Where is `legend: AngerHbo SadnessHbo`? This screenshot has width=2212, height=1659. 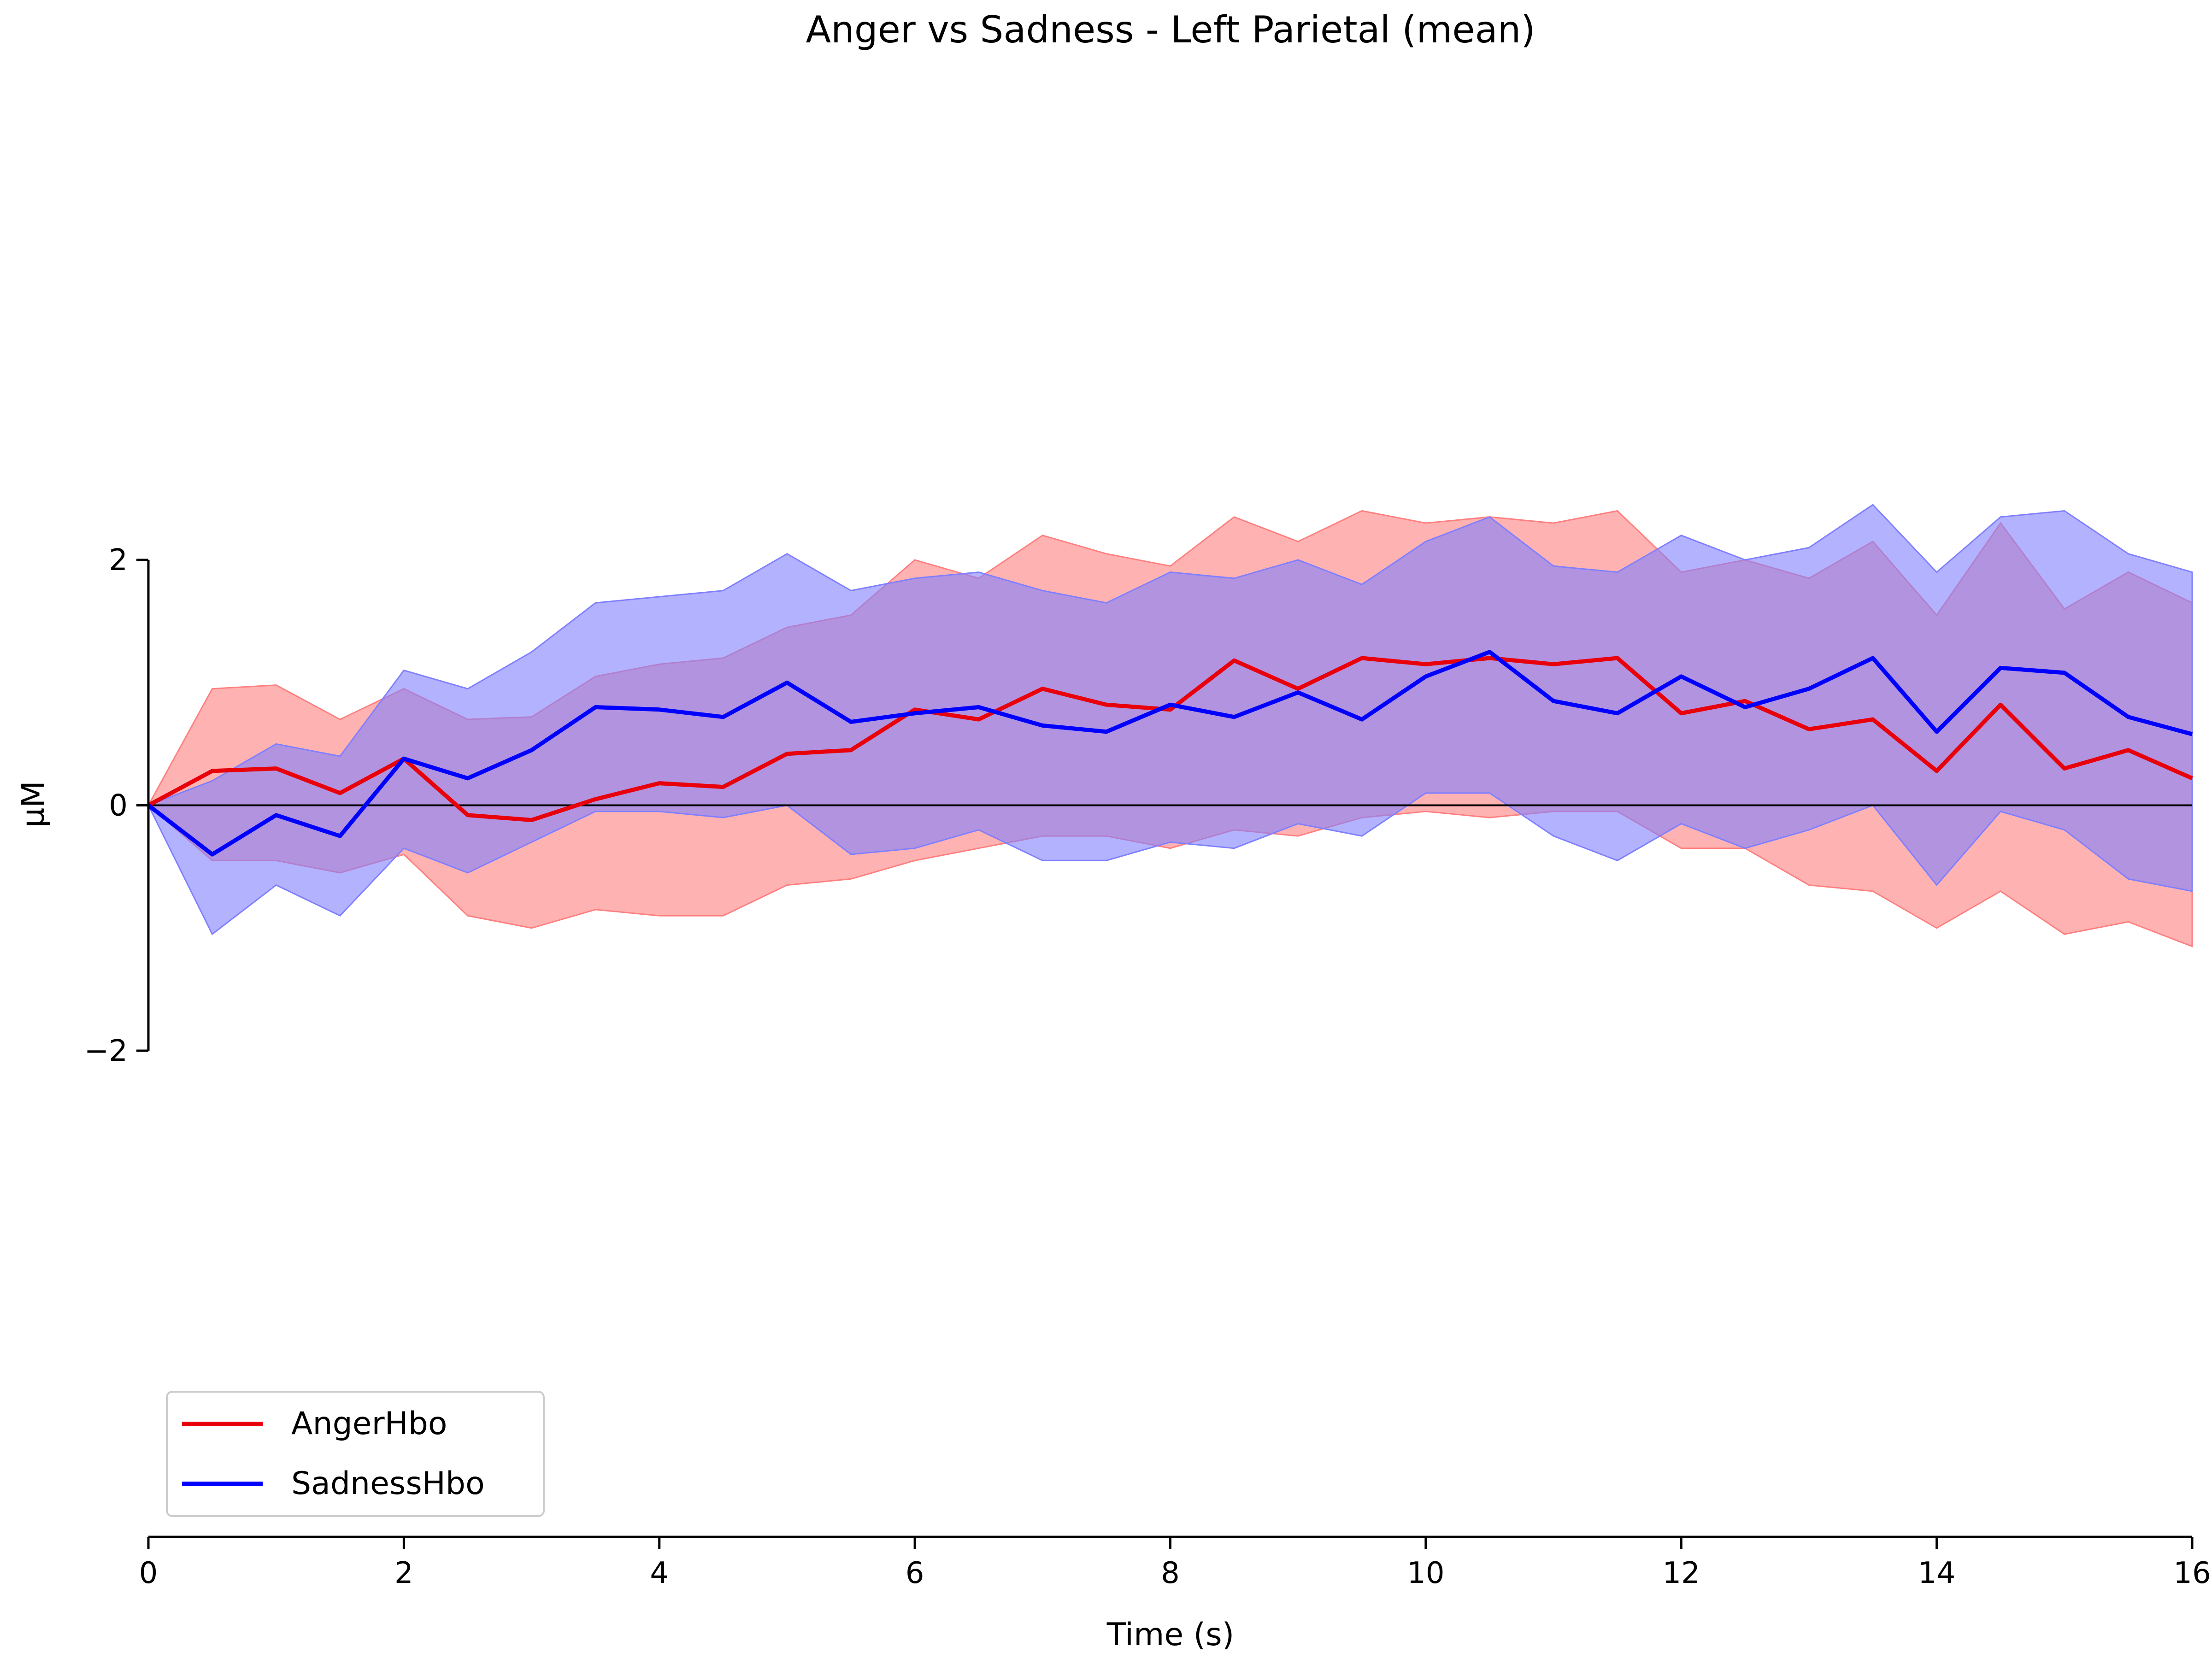 legend: AngerHbo SadnessHbo is located at coordinates (355, 1454).